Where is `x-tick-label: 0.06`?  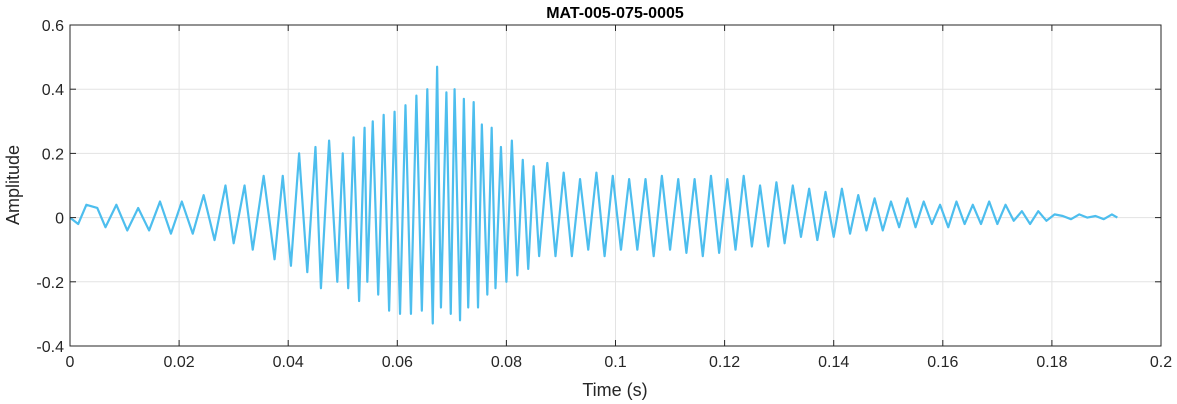
x-tick-label: 0.06 is located at coordinates (397, 362).